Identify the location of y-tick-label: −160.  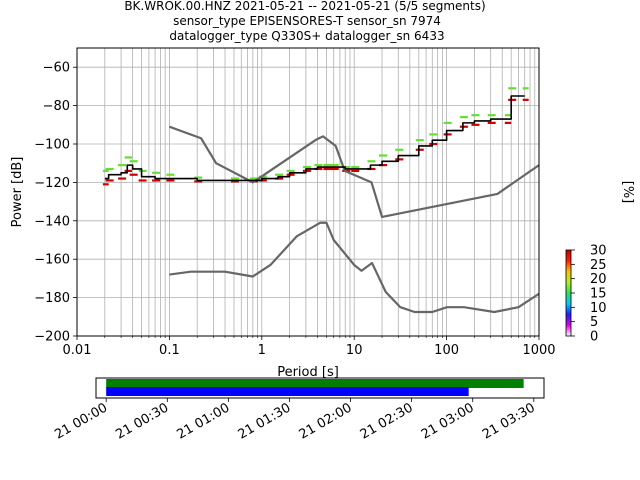
(52, 260).